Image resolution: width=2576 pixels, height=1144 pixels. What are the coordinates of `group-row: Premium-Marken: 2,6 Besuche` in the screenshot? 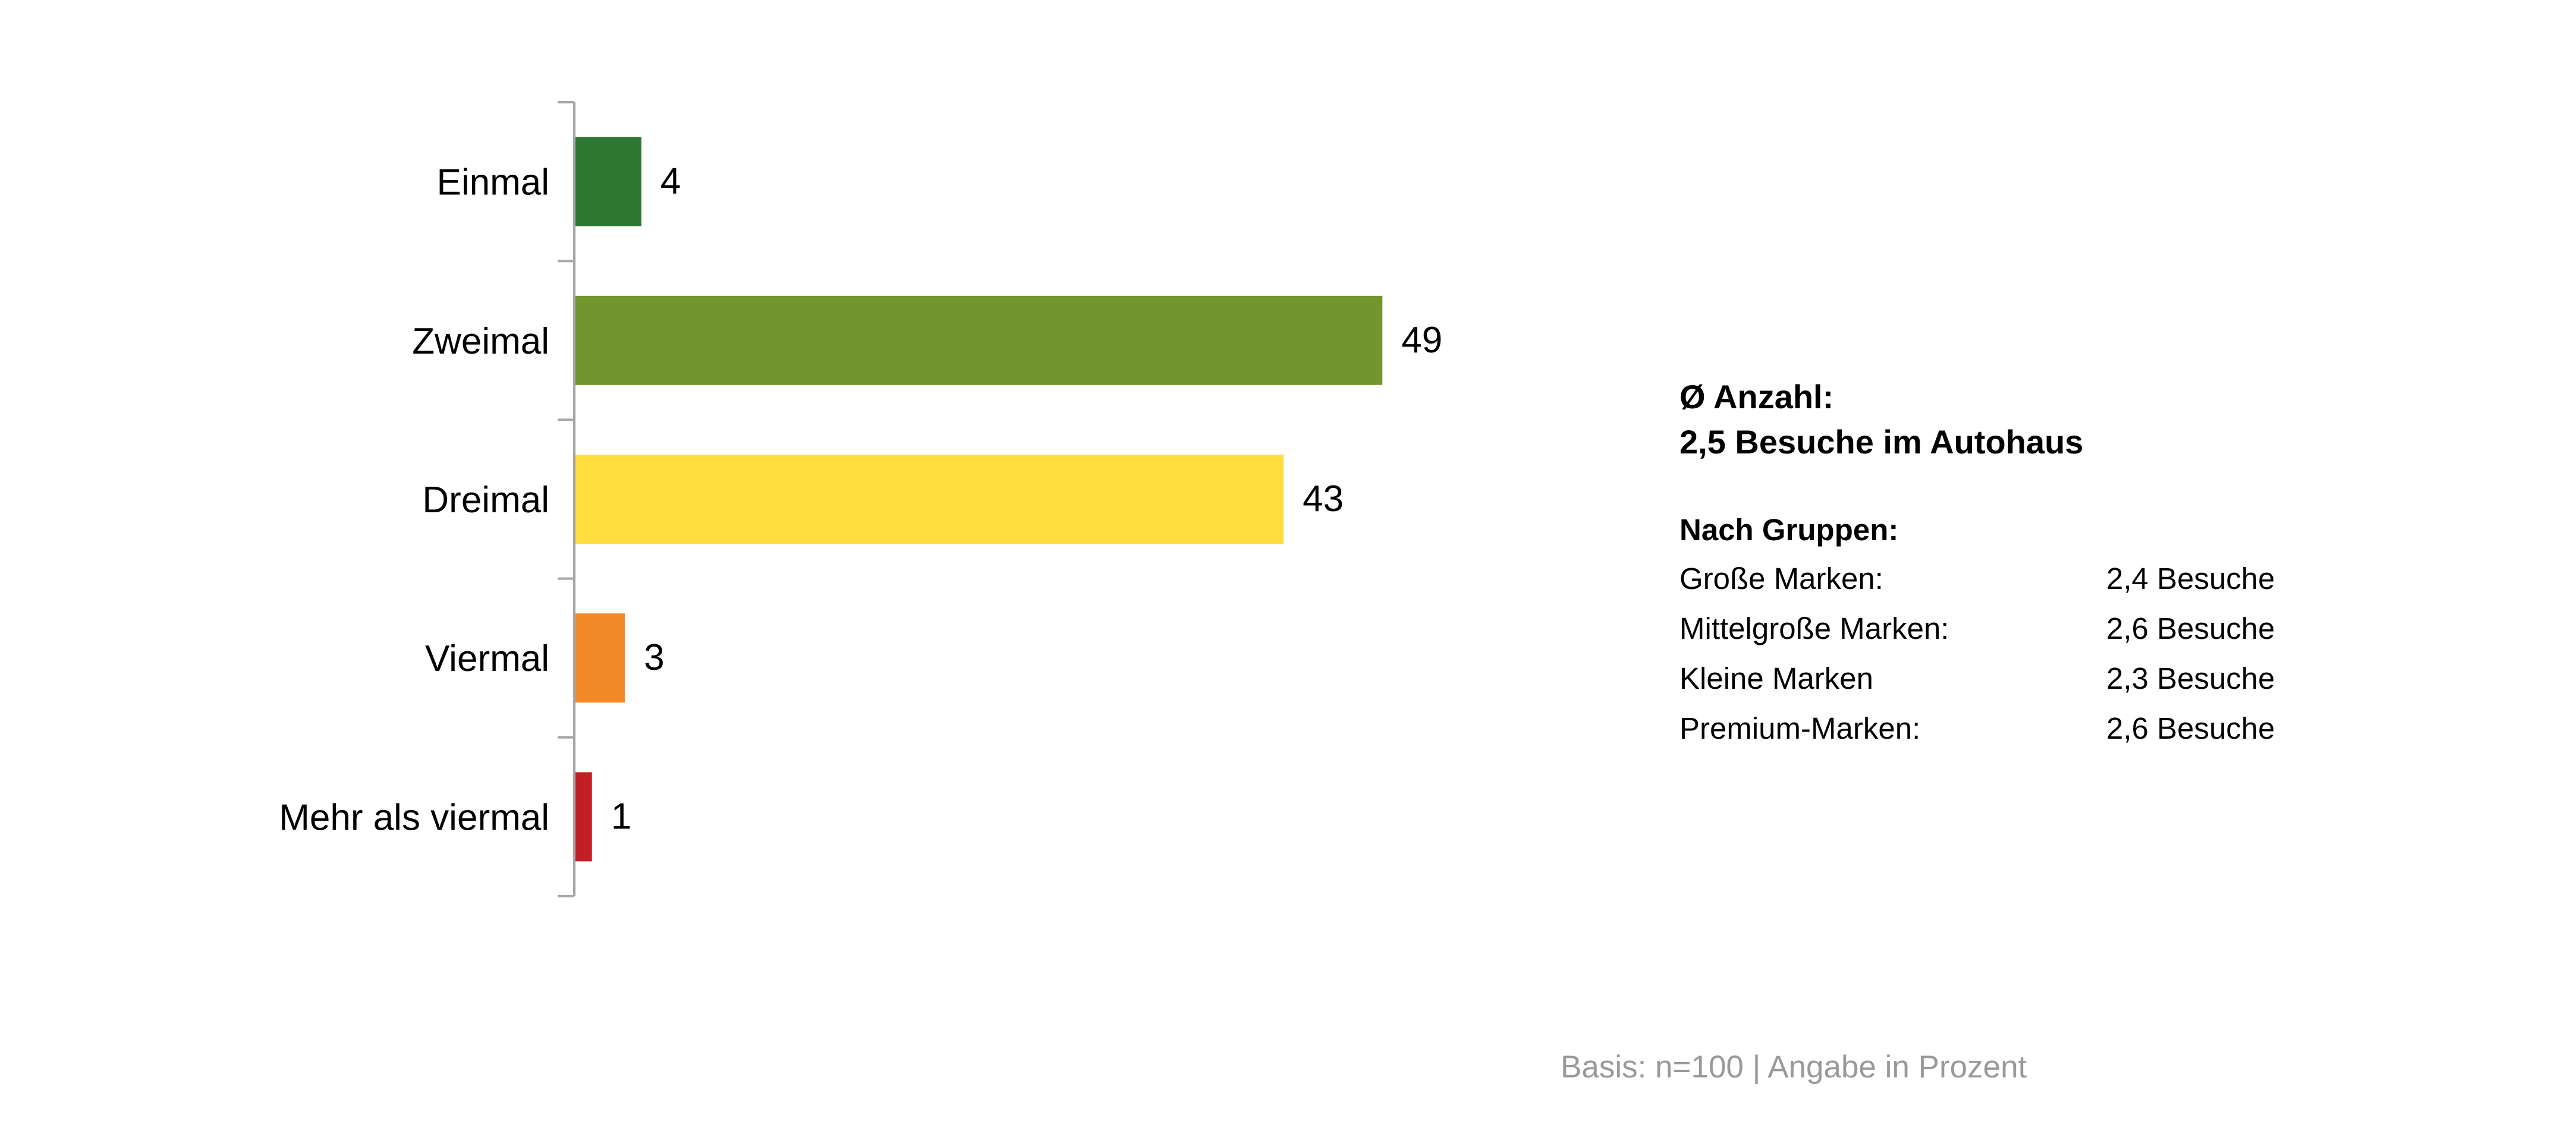 It's located at (2036, 729).